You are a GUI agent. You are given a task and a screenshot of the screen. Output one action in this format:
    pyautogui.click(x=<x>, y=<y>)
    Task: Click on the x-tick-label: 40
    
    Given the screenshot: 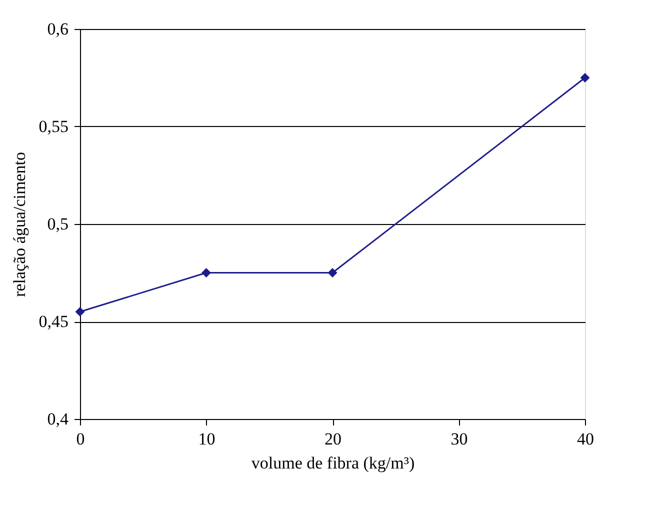 What is the action you would take?
    pyautogui.click(x=585, y=439)
    